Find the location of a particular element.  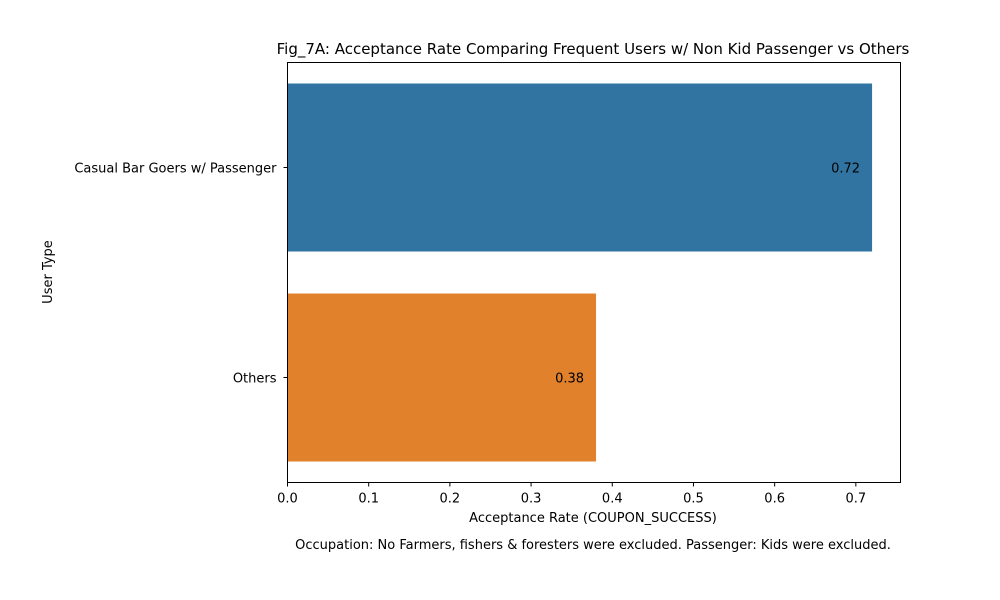

data-labels-group: 0.72 0.38 is located at coordinates (707, 274).